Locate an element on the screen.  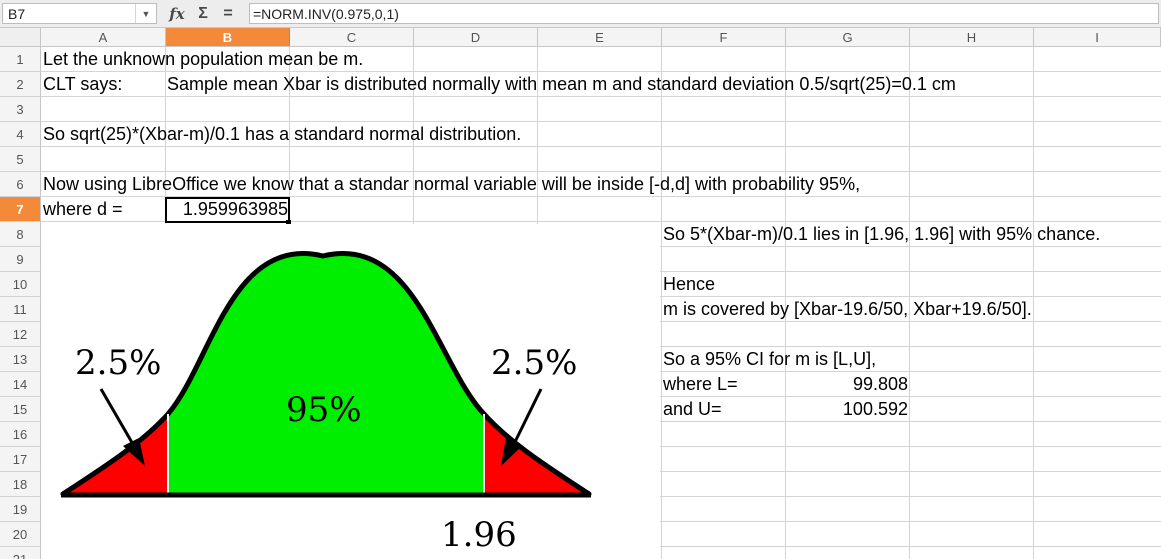
row-header-18: 18 is located at coordinates (20, 484).